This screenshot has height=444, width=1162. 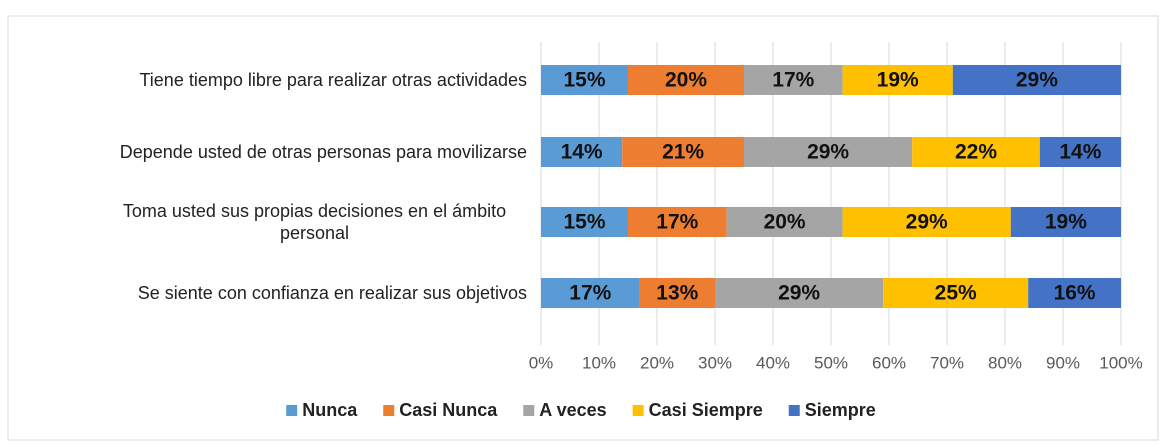 I want to click on legend-label: Nunca, so click(x=330, y=410).